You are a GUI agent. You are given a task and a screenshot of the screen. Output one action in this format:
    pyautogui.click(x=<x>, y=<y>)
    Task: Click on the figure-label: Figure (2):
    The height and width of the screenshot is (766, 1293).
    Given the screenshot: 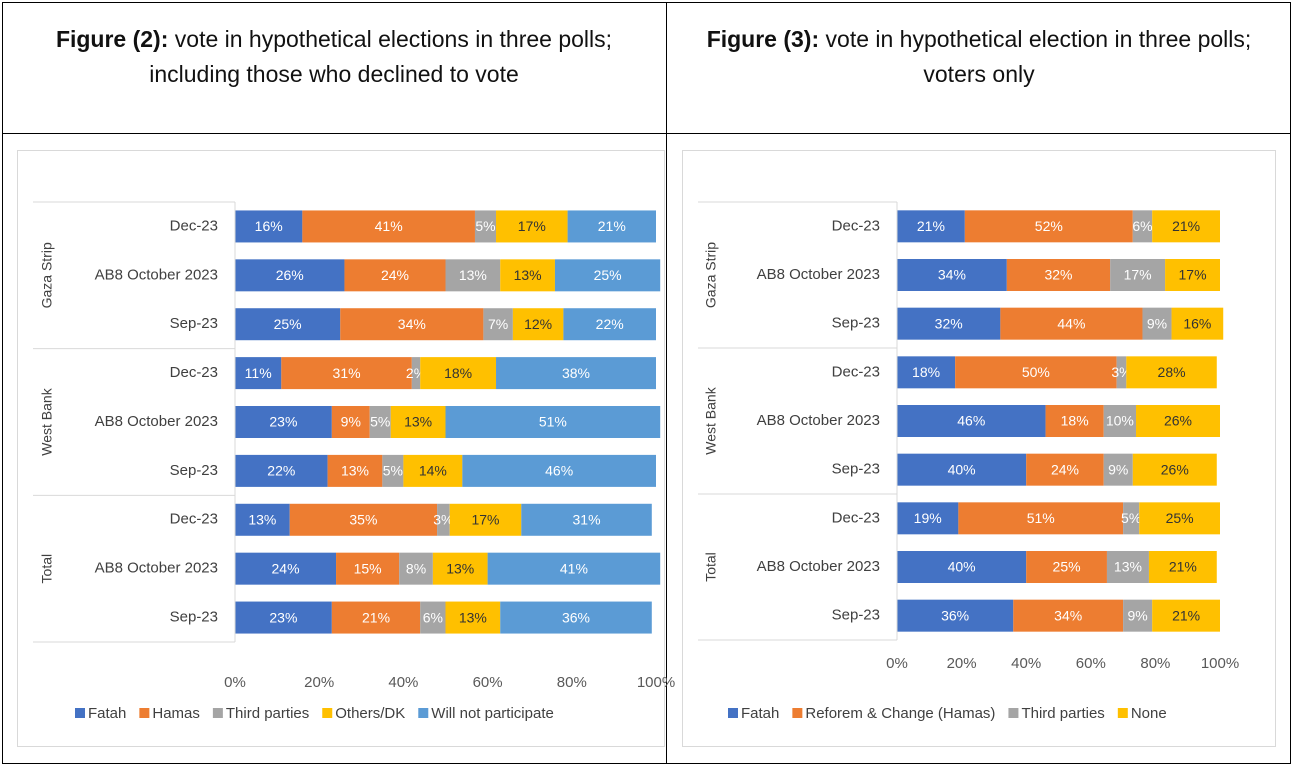 What is the action you would take?
    pyautogui.click(x=112, y=39)
    